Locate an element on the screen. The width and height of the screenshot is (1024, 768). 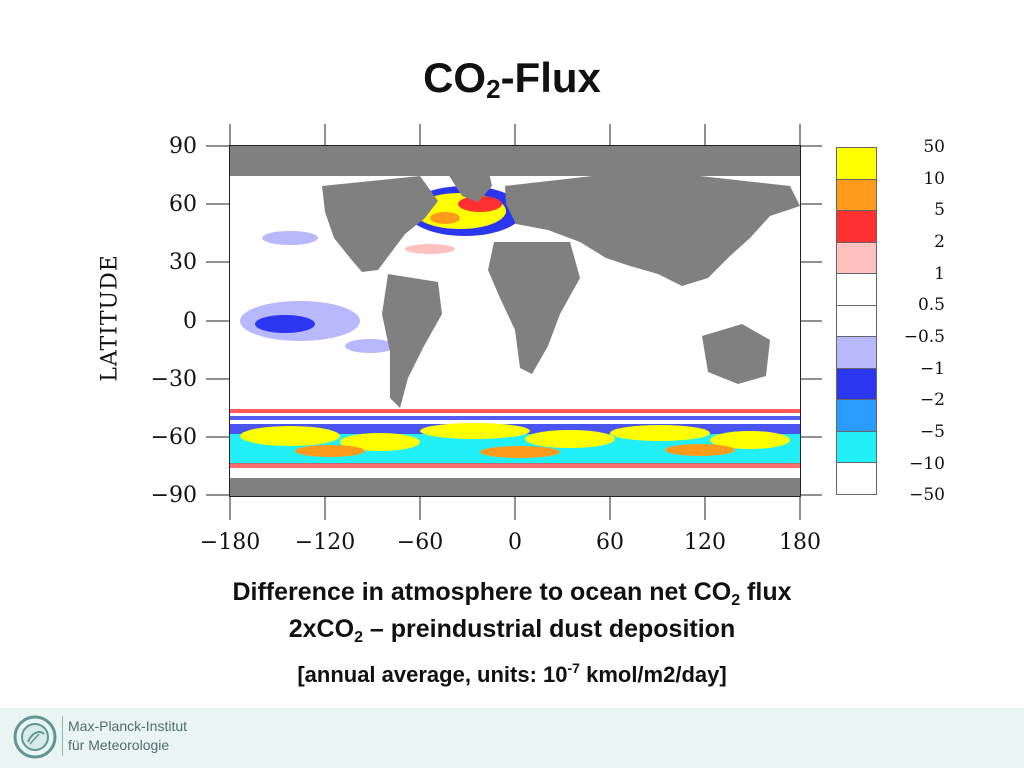
colorbar-label: −1 is located at coordinates (932, 369).